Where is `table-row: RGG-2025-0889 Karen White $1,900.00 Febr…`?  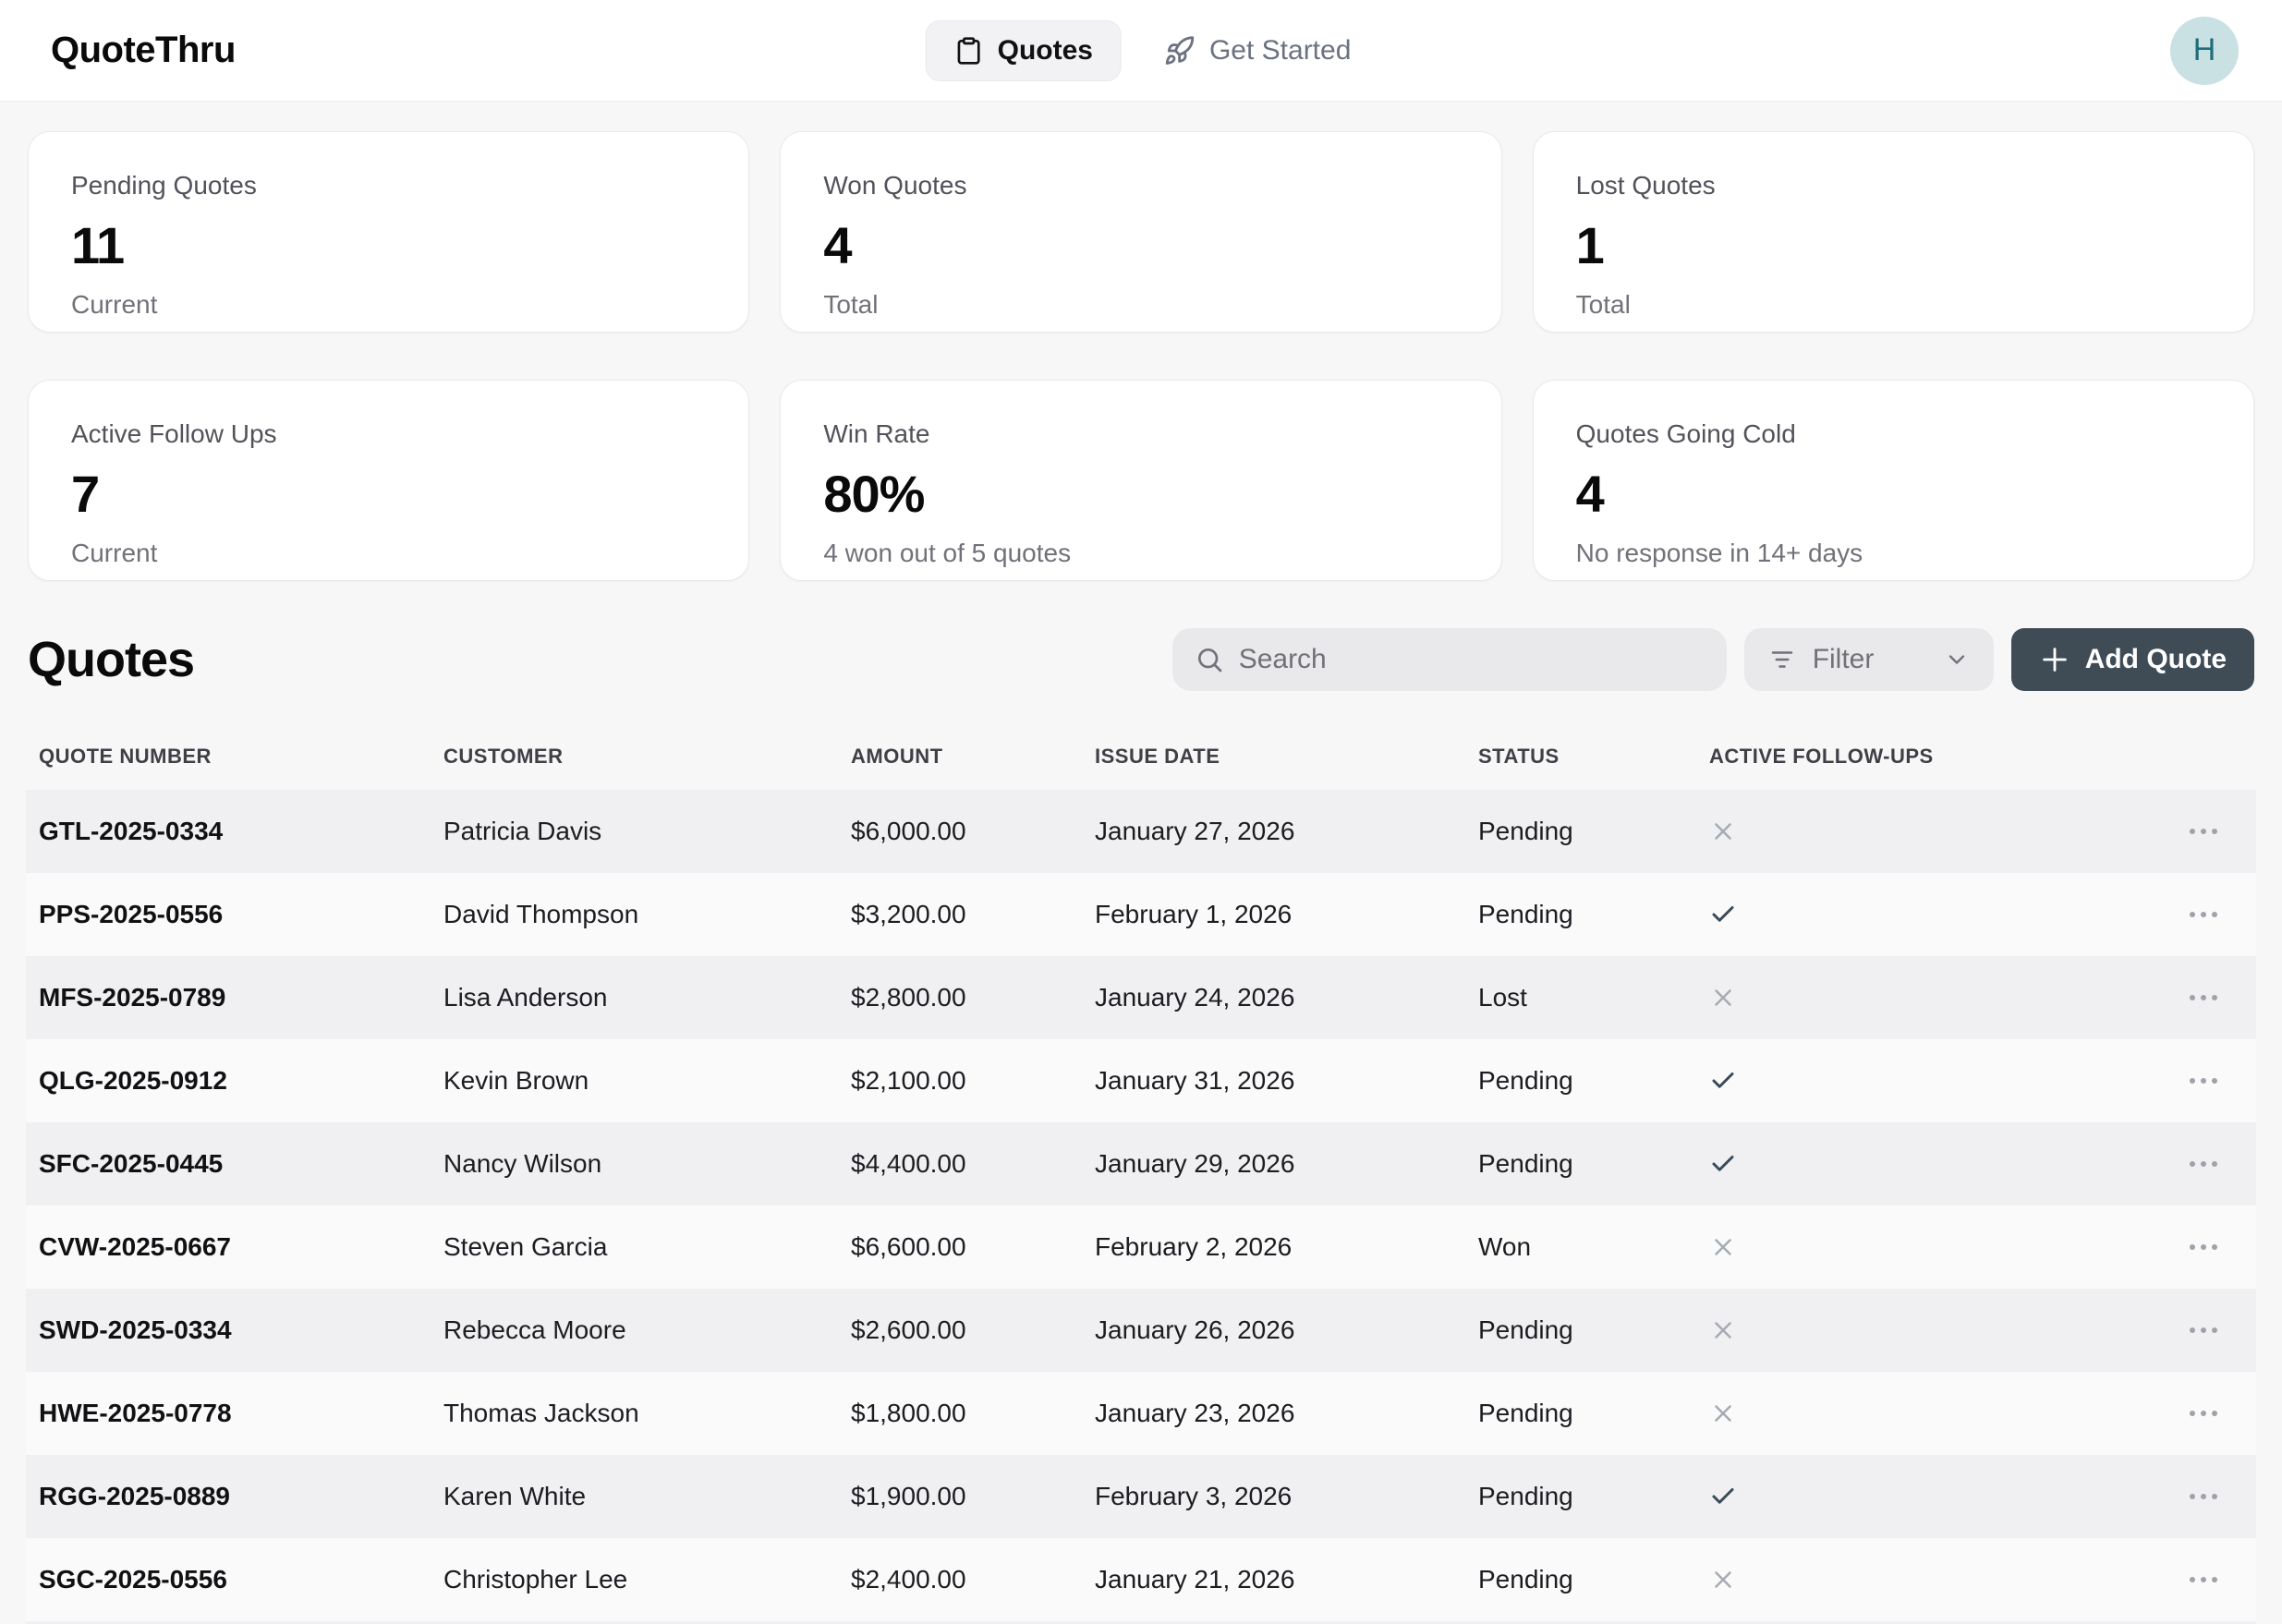 table-row: RGG-2025-0889 Karen White $1,900.00 Febr… is located at coordinates (1141, 1496).